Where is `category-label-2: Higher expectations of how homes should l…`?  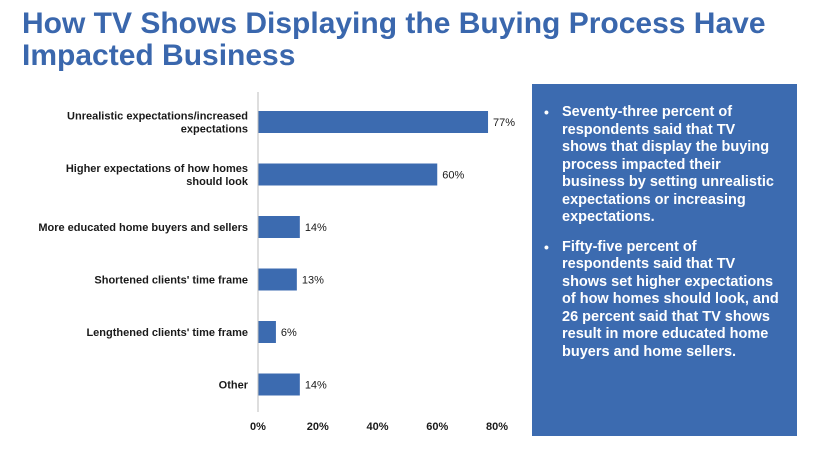
category-label-2: Higher expectations of how homes should l… is located at coordinates (157, 175).